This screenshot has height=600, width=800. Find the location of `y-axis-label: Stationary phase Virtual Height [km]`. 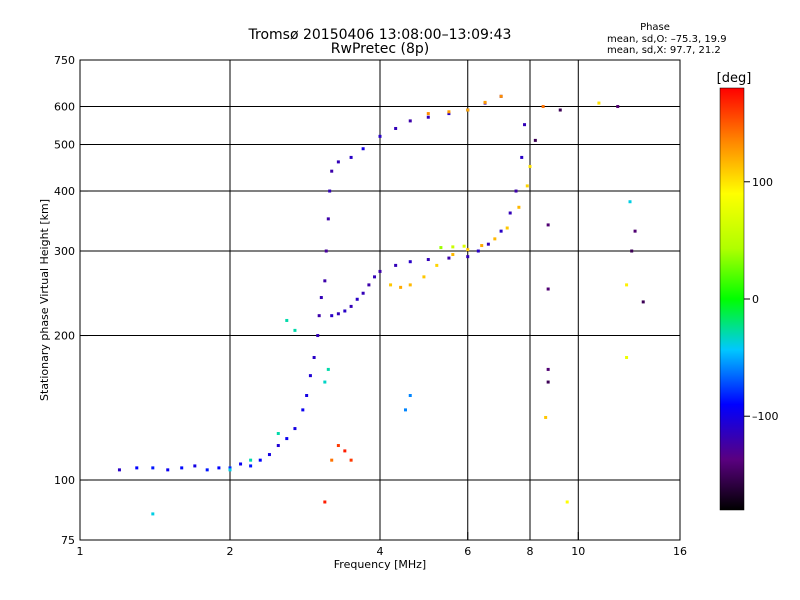

y-axis-label: Stationary phase Virtual Height [km] is located at coordinates (44, 300).